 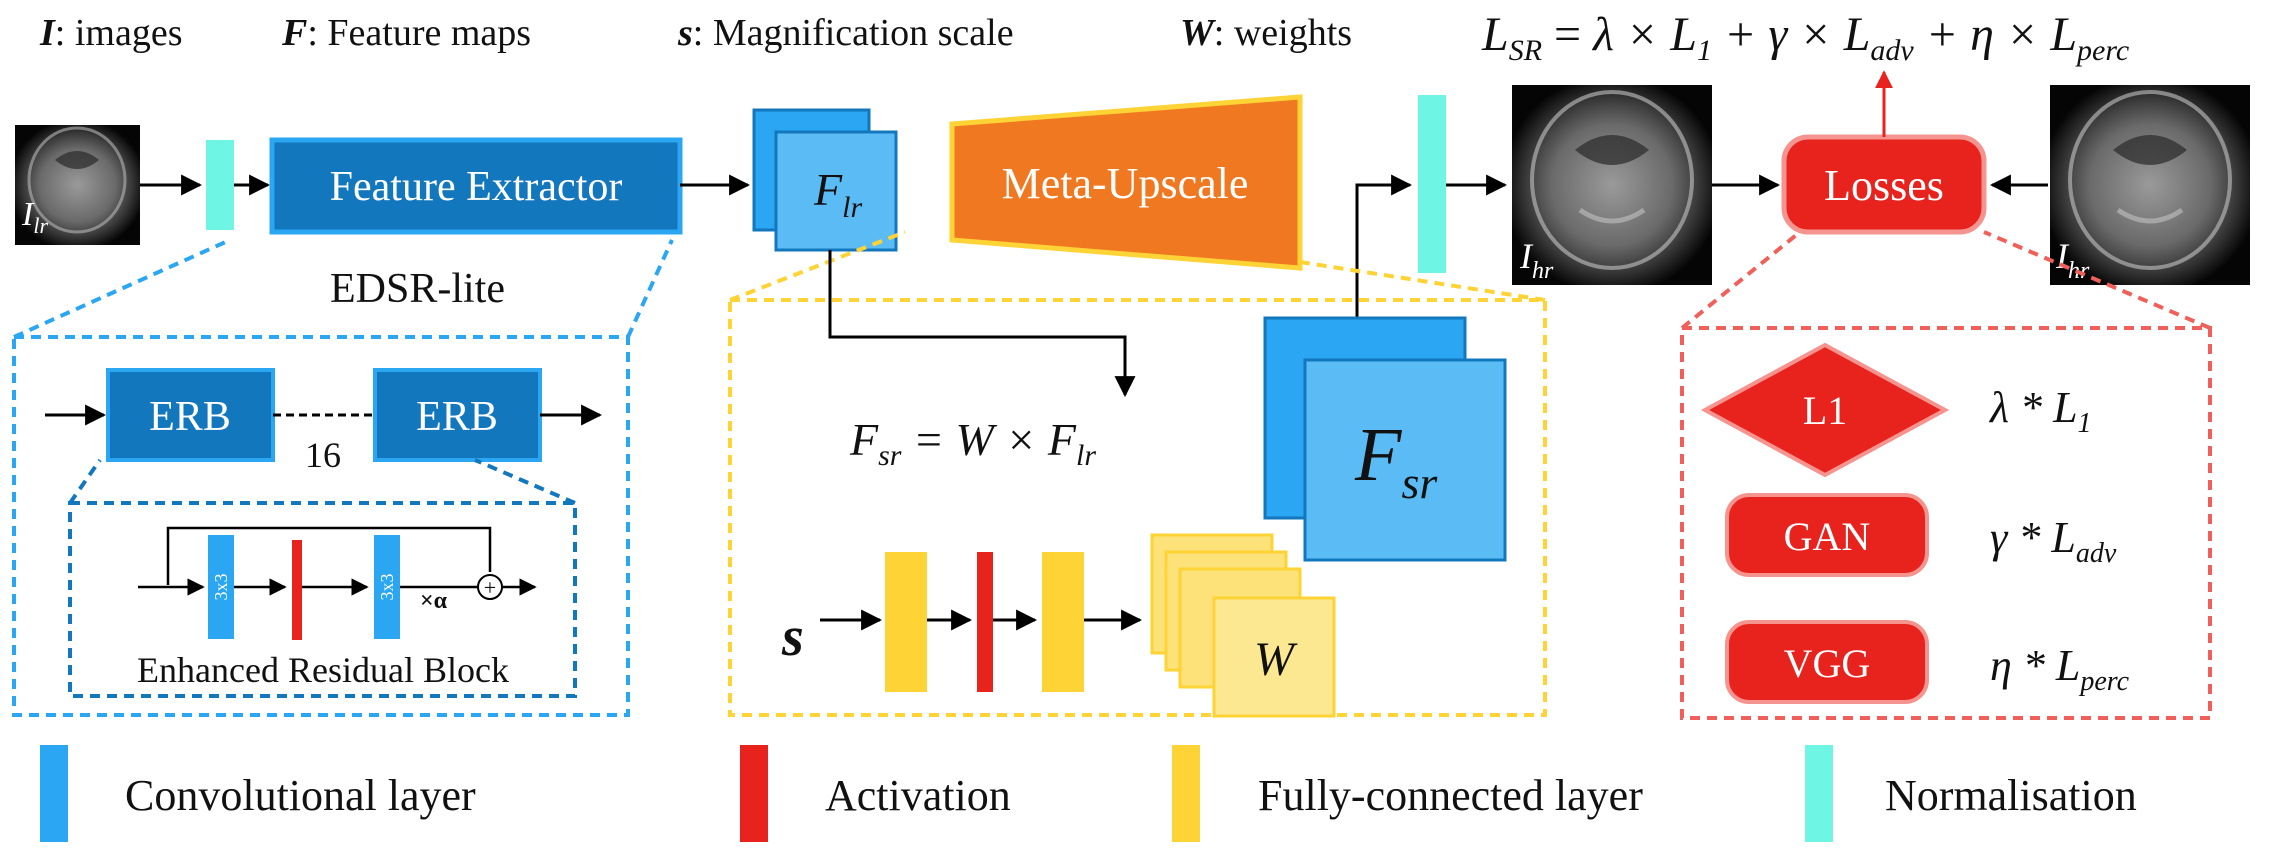 What do you see at coordinates (1243, 625) in the screenshot?
I see `weights-stack: W` at bounding box center [1243, 625].